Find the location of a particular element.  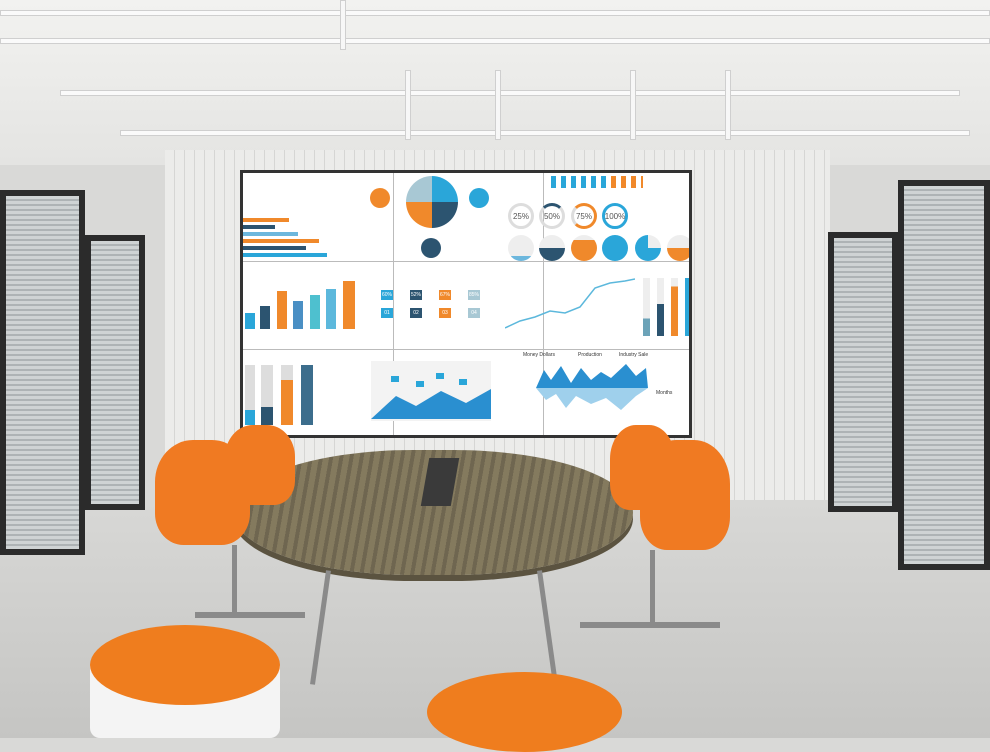

people-icons is located at coordinates (586, 182).